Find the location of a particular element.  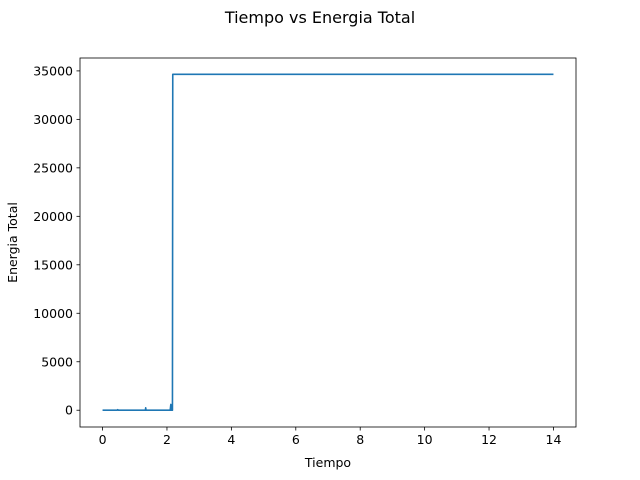

chart-title: Tiempo vs Energia Total is located at coordinates (319, 17).